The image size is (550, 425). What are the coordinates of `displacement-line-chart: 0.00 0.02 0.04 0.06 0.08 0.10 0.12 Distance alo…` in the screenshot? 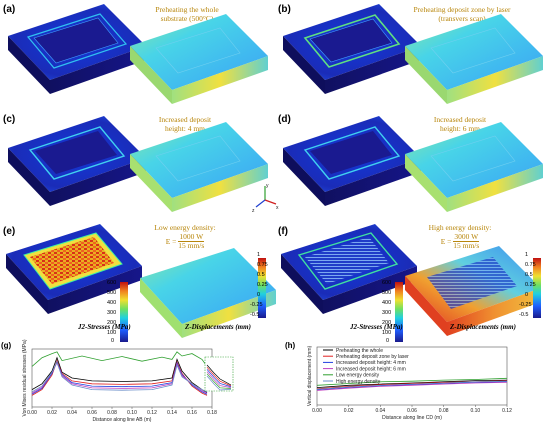 It's located at (409, 383).